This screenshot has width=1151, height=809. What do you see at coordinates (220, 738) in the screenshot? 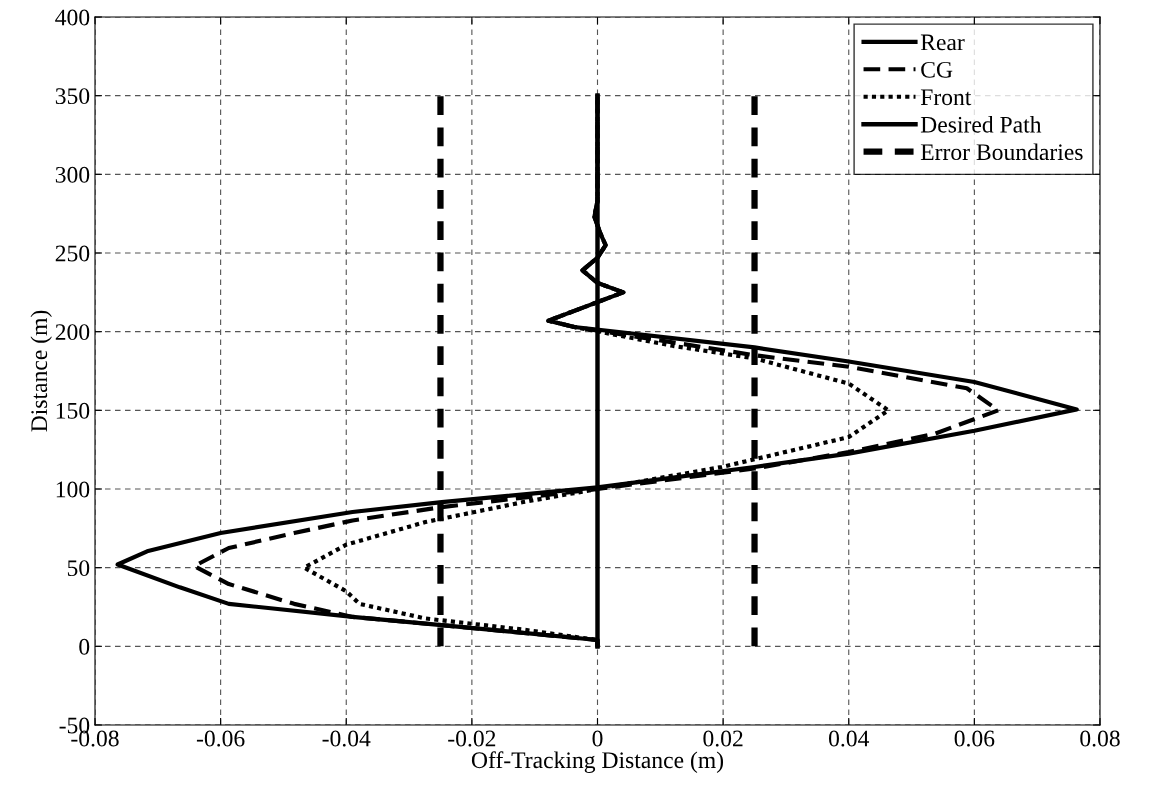
I see `x-tick-label: -0.06` at bounding box center [220, 738].